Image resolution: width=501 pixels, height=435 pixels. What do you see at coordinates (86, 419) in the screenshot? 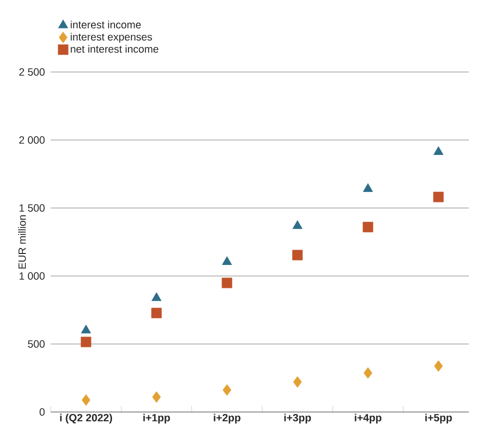
I see `x-tick-label: i (Q2 2022)` at bounding box center [86, 419].